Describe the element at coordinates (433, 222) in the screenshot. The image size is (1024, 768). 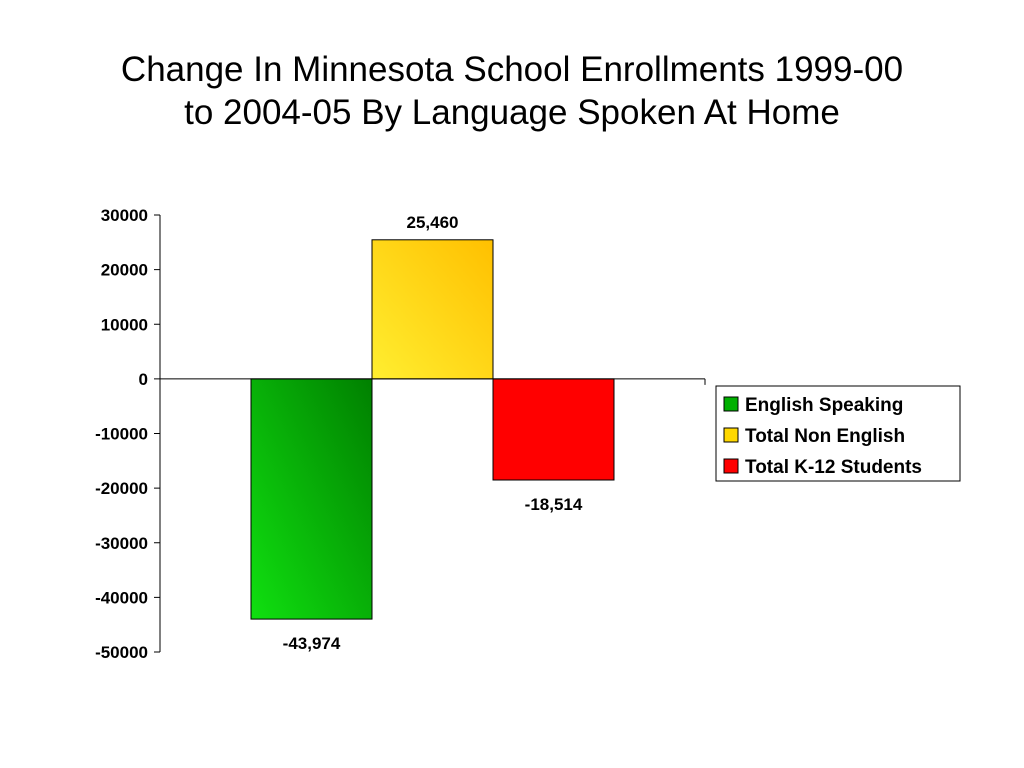
I see `data-label-total-non-english: 25,460` at that location.